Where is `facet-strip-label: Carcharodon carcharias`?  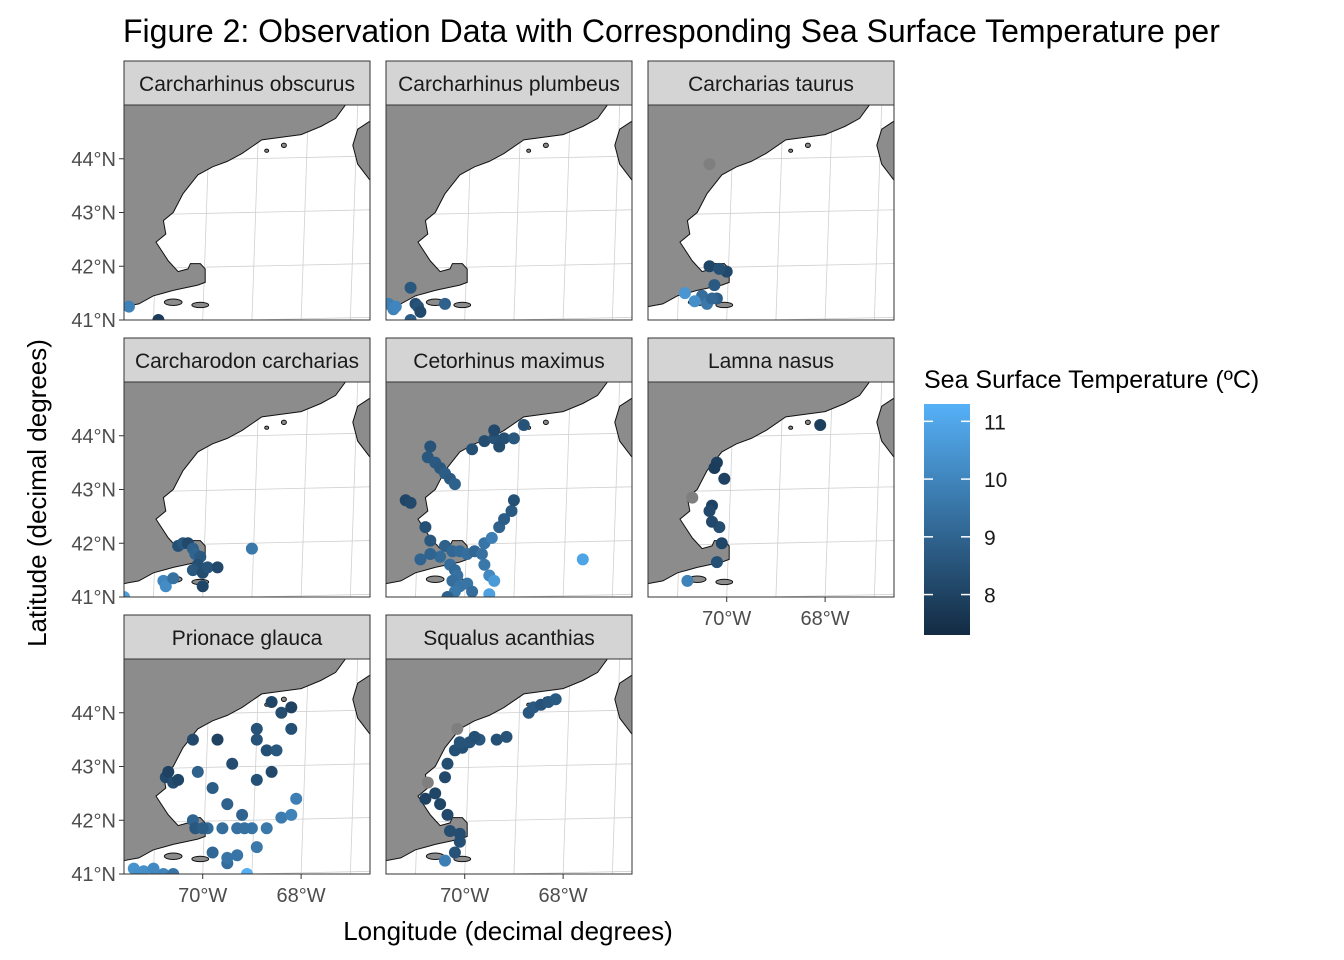 facet-strip-label: Carcharodon carcharias is located at coordinates (247, 361).